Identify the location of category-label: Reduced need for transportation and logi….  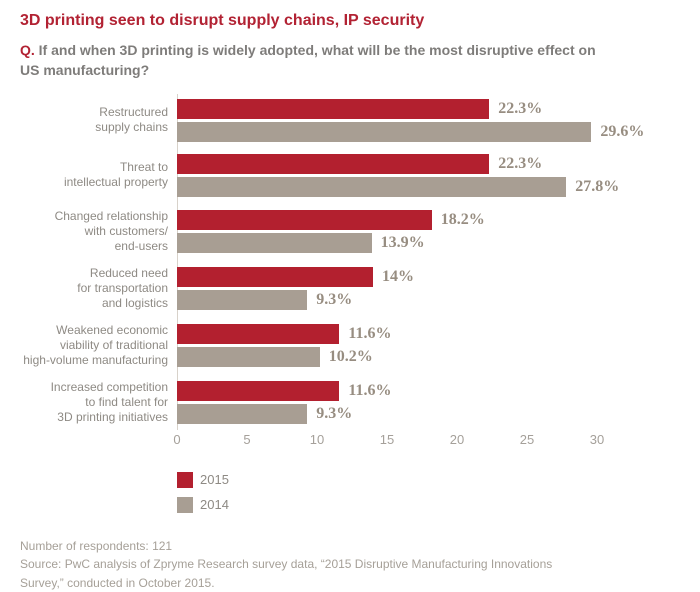
(122, 287).